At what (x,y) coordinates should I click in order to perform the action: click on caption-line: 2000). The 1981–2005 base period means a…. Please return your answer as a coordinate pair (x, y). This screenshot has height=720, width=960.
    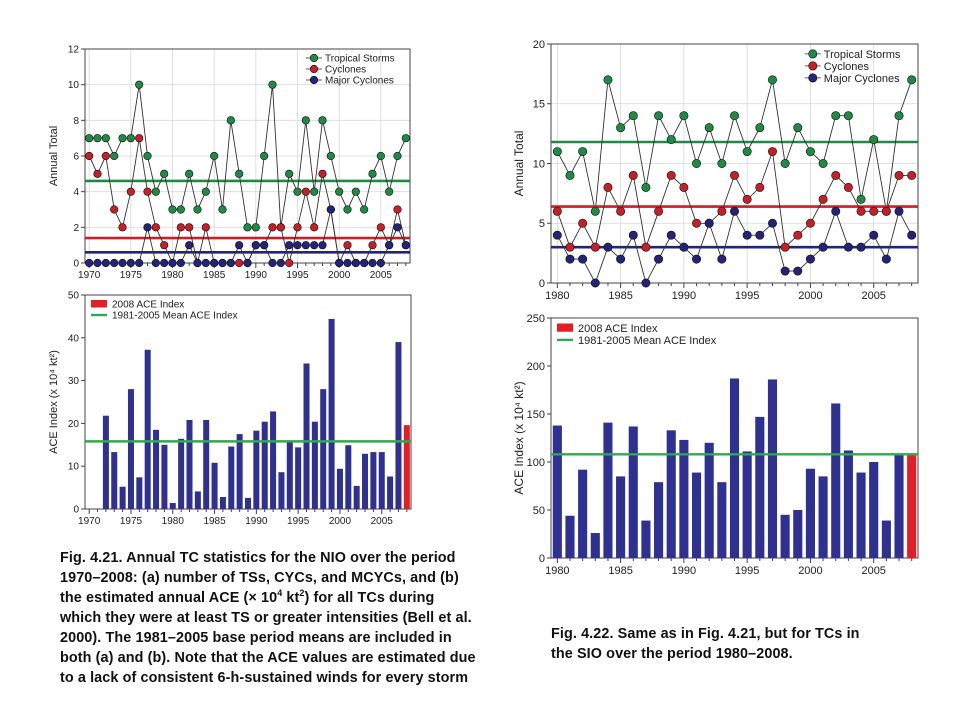
    Looking at the image, I should click on (256, 638).